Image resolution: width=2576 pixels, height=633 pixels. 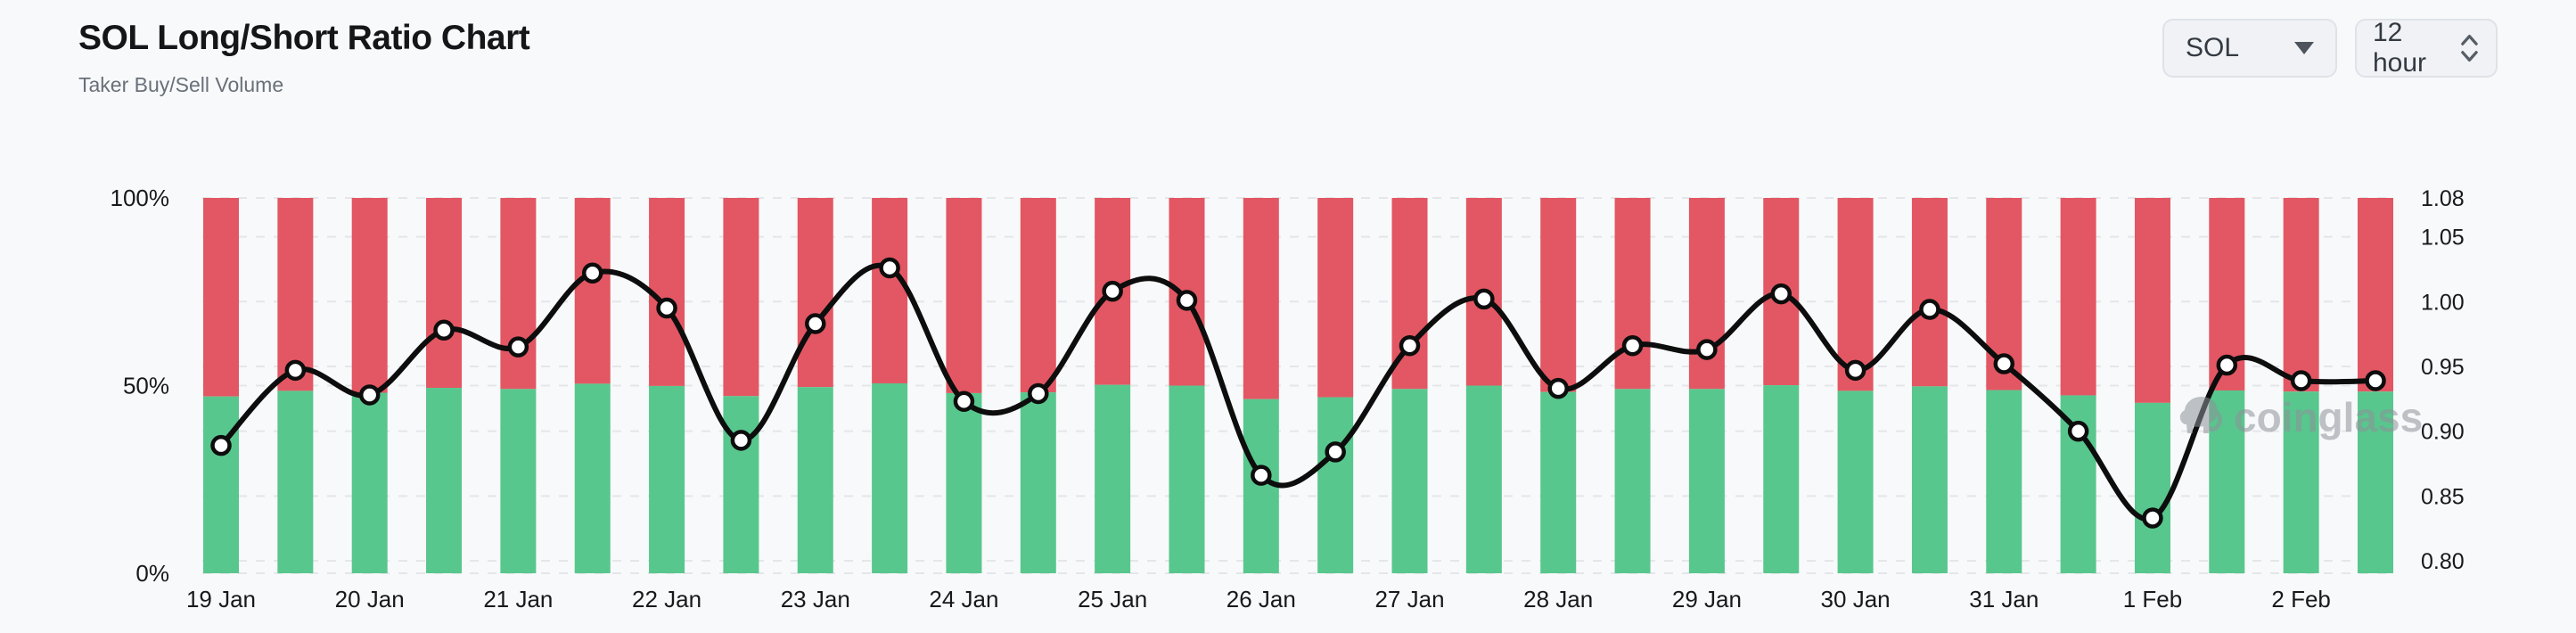 I want to click on interval-select: 12 hour, so click(x=2426, y=48).